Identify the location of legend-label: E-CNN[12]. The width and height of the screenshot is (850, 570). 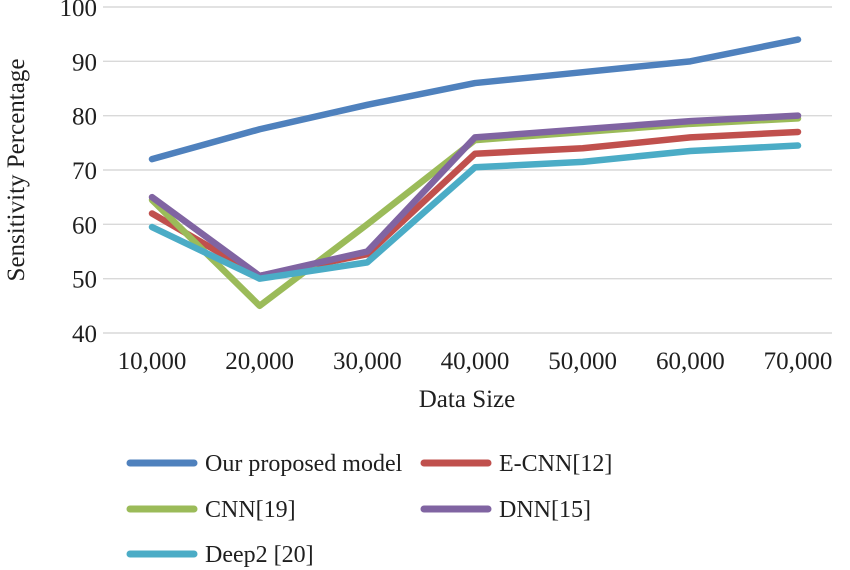
(555, 464).